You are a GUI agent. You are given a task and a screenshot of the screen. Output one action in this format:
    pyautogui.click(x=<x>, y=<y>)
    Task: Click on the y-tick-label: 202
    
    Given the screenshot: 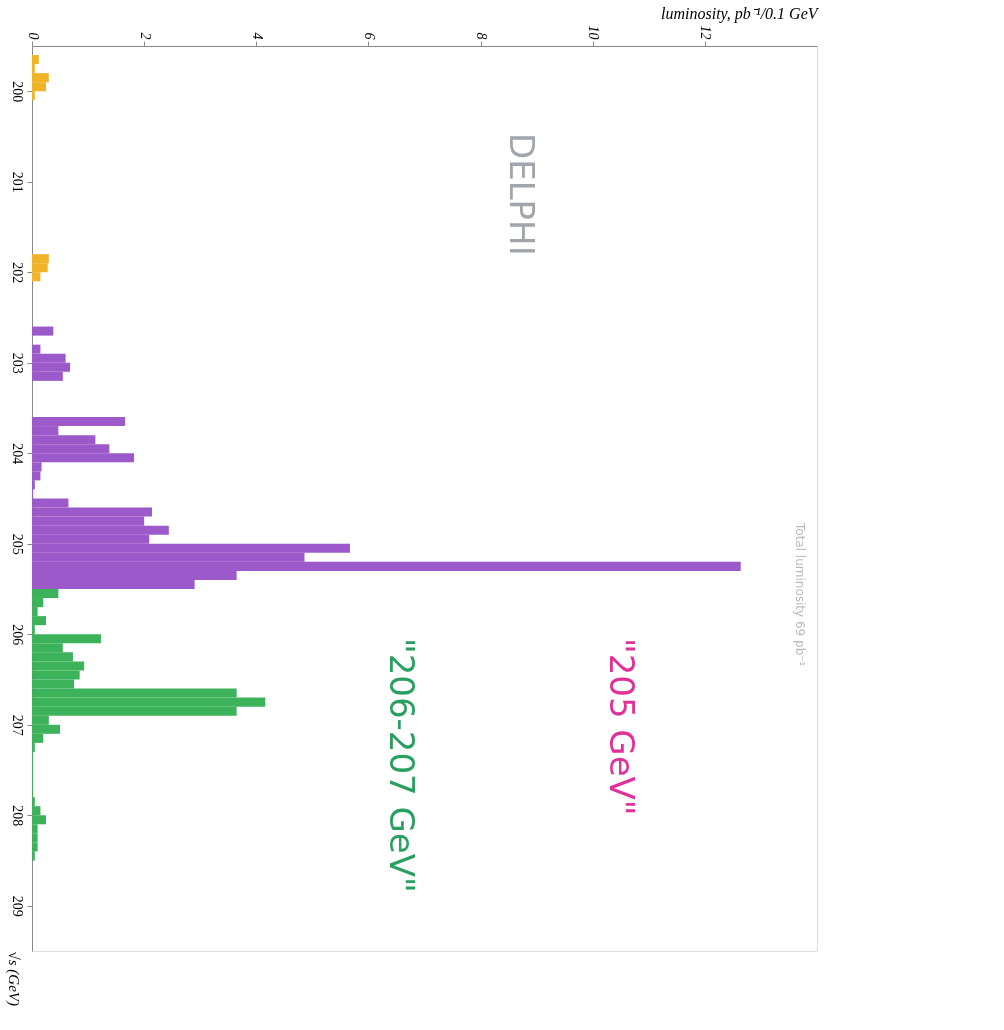 What is the action you would take?
    pyautogui.click(x=17, y=273)
    